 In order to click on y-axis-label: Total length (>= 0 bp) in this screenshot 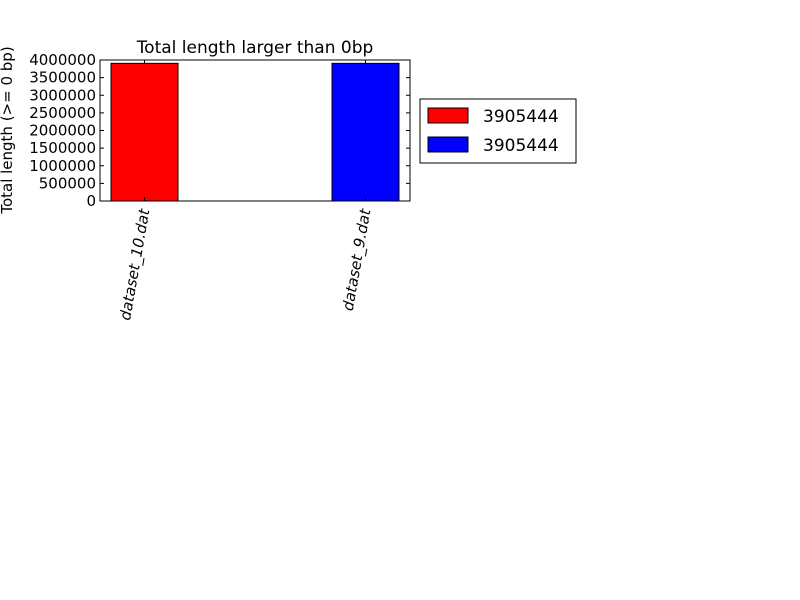, I will do `click(8, 130)`.